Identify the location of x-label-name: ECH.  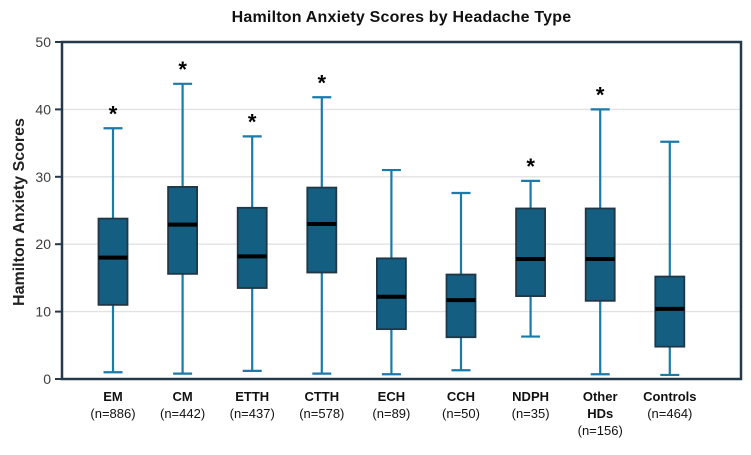
(391, 396).